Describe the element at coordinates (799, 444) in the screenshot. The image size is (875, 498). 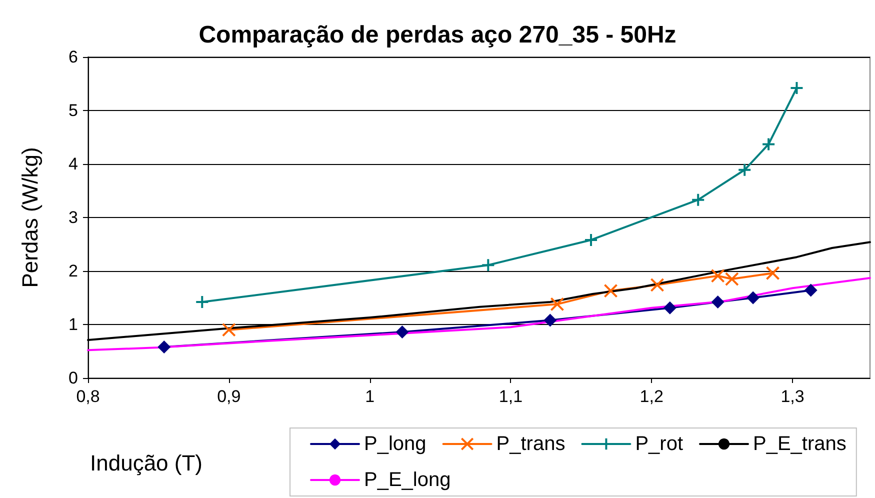
I see `legend-label: P_E_trans` at that location.